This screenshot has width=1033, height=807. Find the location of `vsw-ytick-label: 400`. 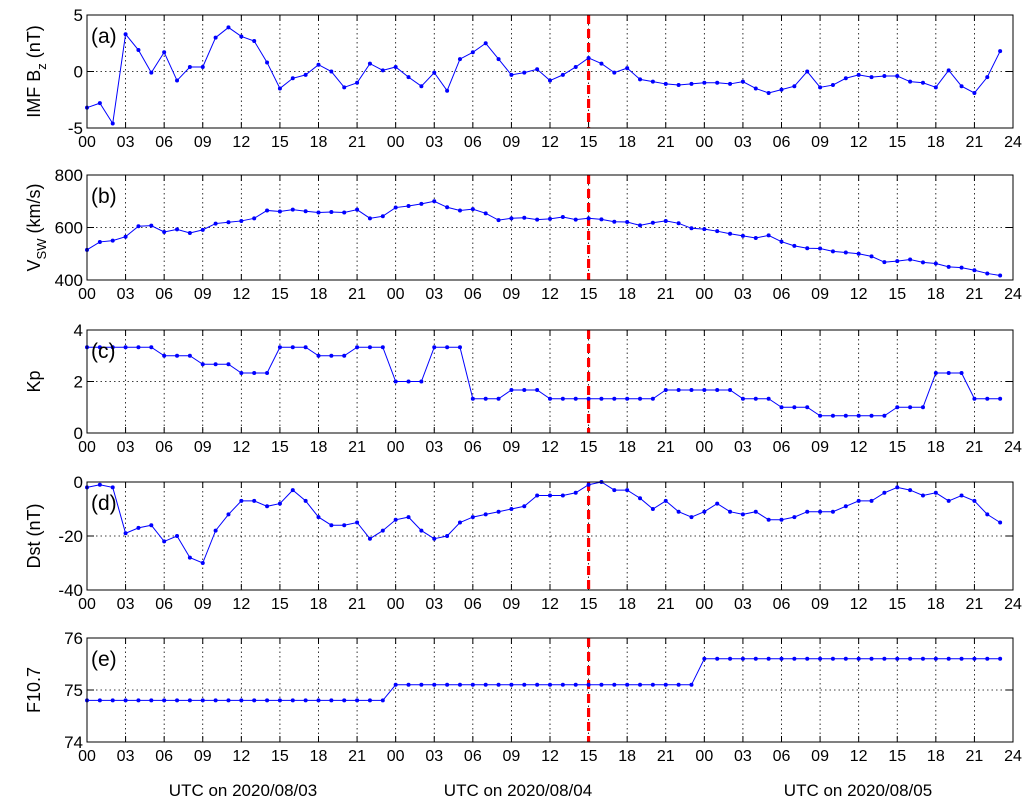

vsw-ytick-label: 400 is located at coordinates (69, 280).